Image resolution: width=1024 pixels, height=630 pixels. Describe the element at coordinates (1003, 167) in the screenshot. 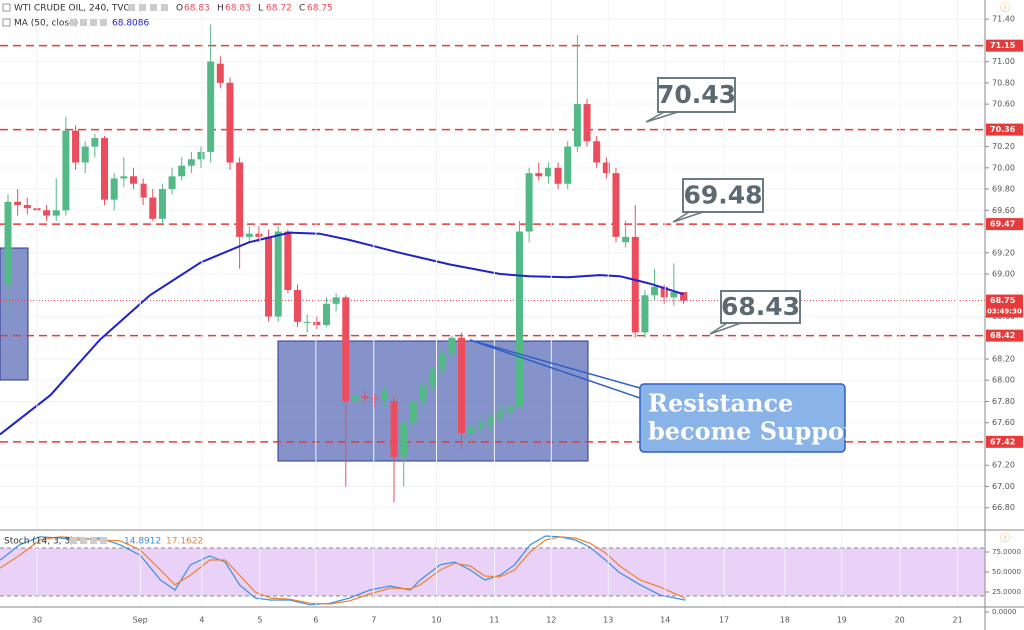

I see `y-tick-label: 70.00` at that location.